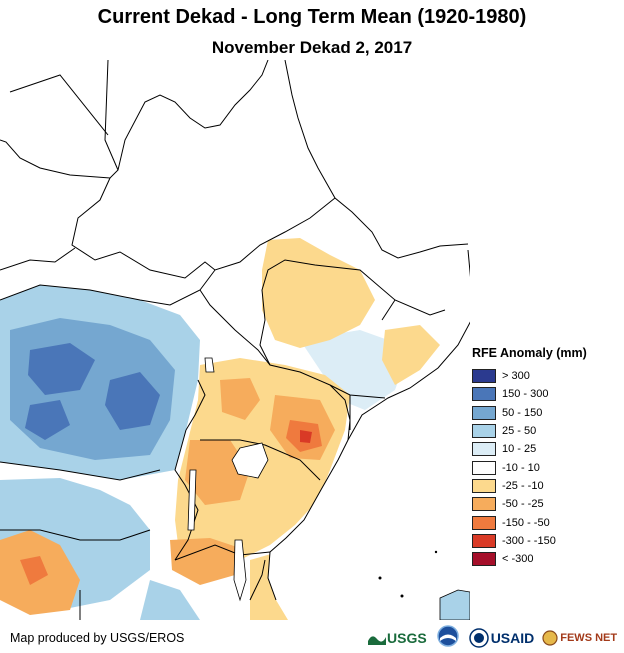 The height and width of the screenshot is (653, 624). I want to click on legend-label: > 300, so click(516, 376).